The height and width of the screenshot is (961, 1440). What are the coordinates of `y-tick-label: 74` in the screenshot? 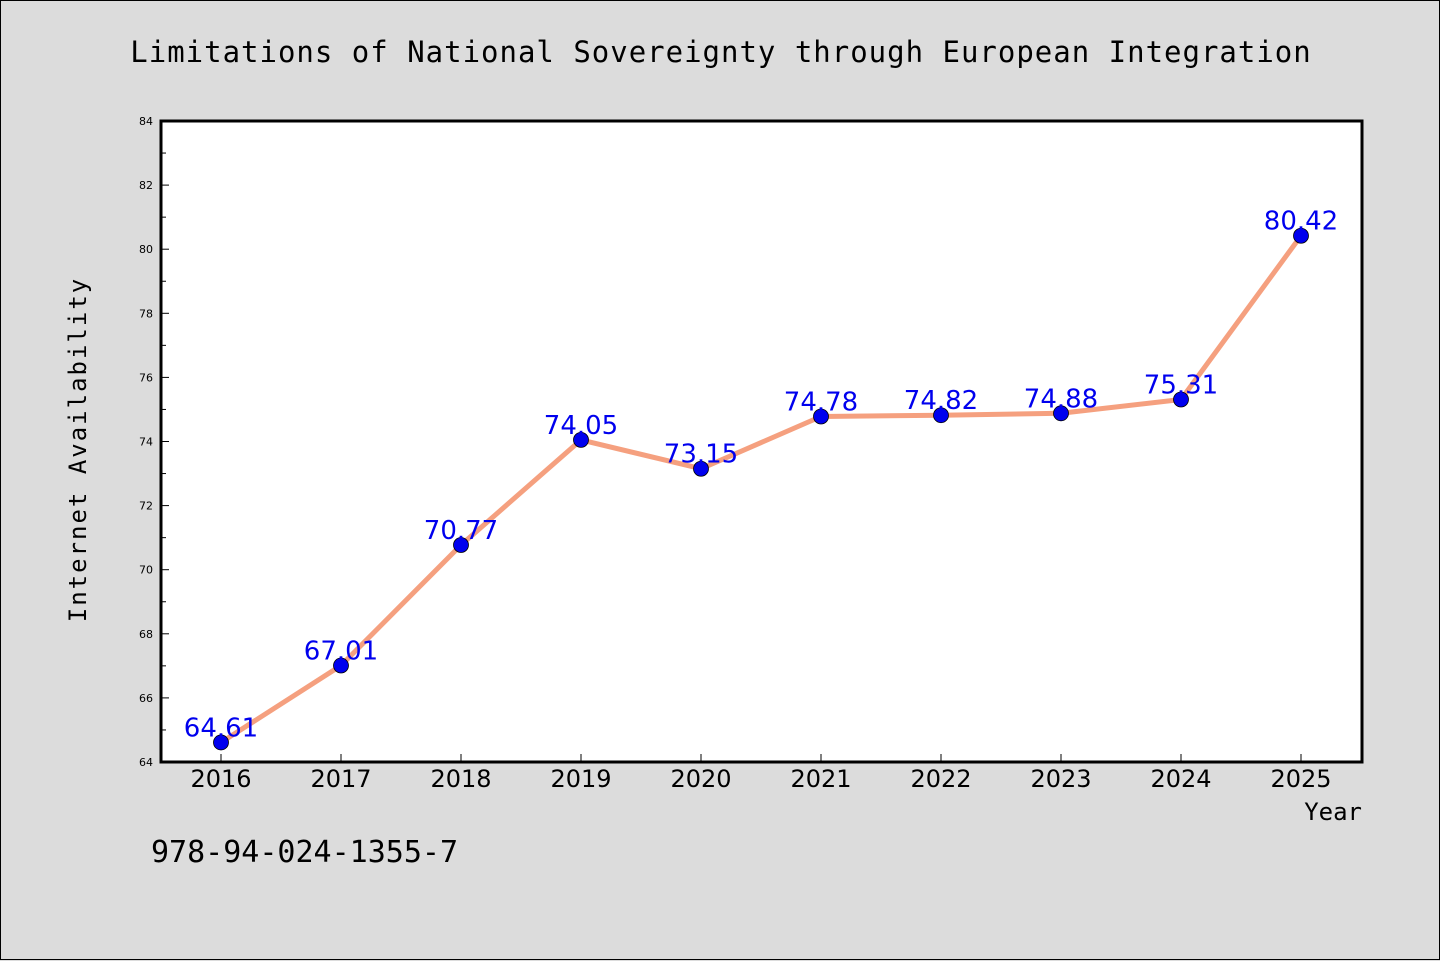 It's located at (146, 442).